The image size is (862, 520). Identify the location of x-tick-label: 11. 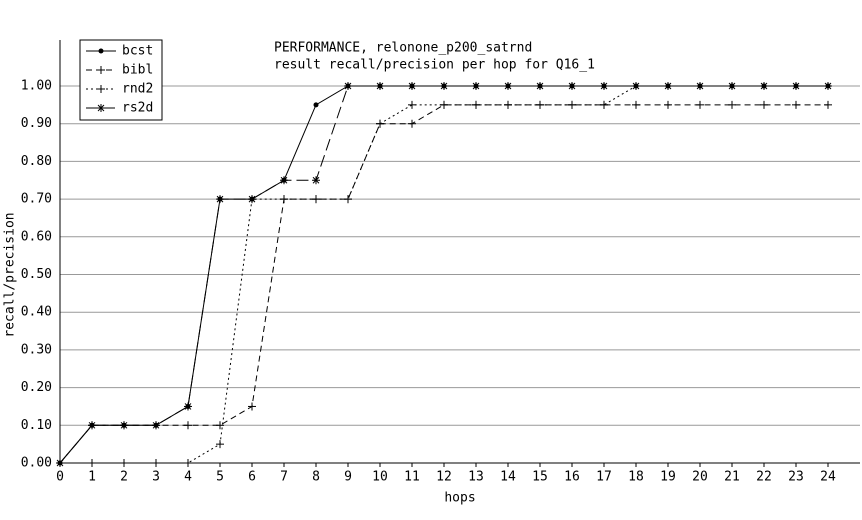
(412, 477).